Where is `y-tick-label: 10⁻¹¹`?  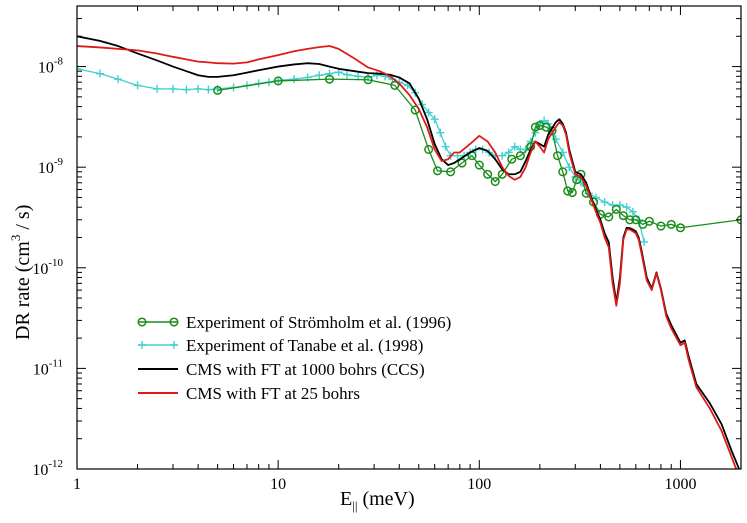 y-tick-label: 10⁻¹¹ is located at coordinates (48, 367).